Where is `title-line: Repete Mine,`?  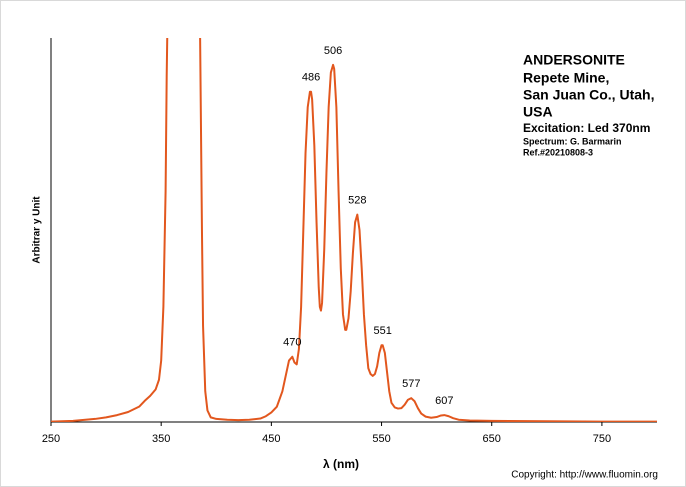
title-line: Repete Mine, is located at coordinates (566, 78).